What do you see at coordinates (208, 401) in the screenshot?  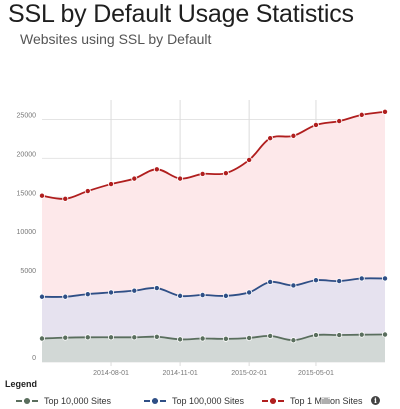 I see `legend-label-top-100000: Top 100,000 Sites` at bounding box center [208, 401].